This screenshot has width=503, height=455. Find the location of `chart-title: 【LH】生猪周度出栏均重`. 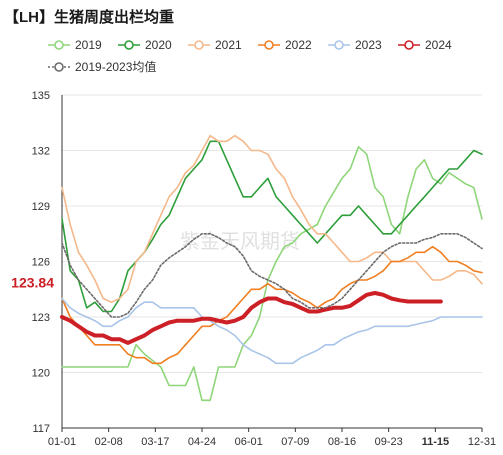

chart-title: 【LH】生猪周度出栏均重 is located at coordinates (89, 17).